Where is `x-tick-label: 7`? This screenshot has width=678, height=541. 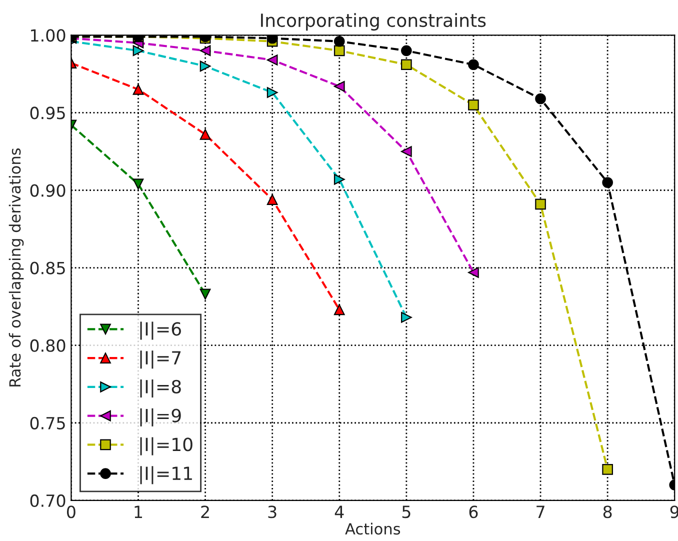 x-tick-label: 7 is located at coordinates (540, 512).